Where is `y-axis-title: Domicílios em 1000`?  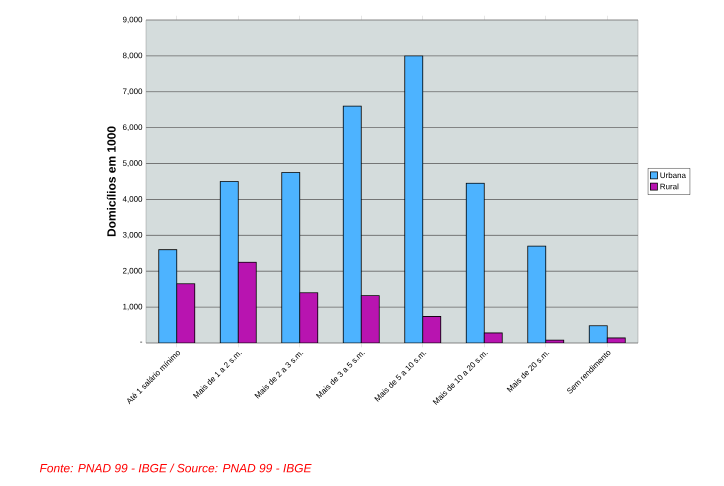 y-axis-title: Domicílios em 1000 is located at coordinates (111, 181).